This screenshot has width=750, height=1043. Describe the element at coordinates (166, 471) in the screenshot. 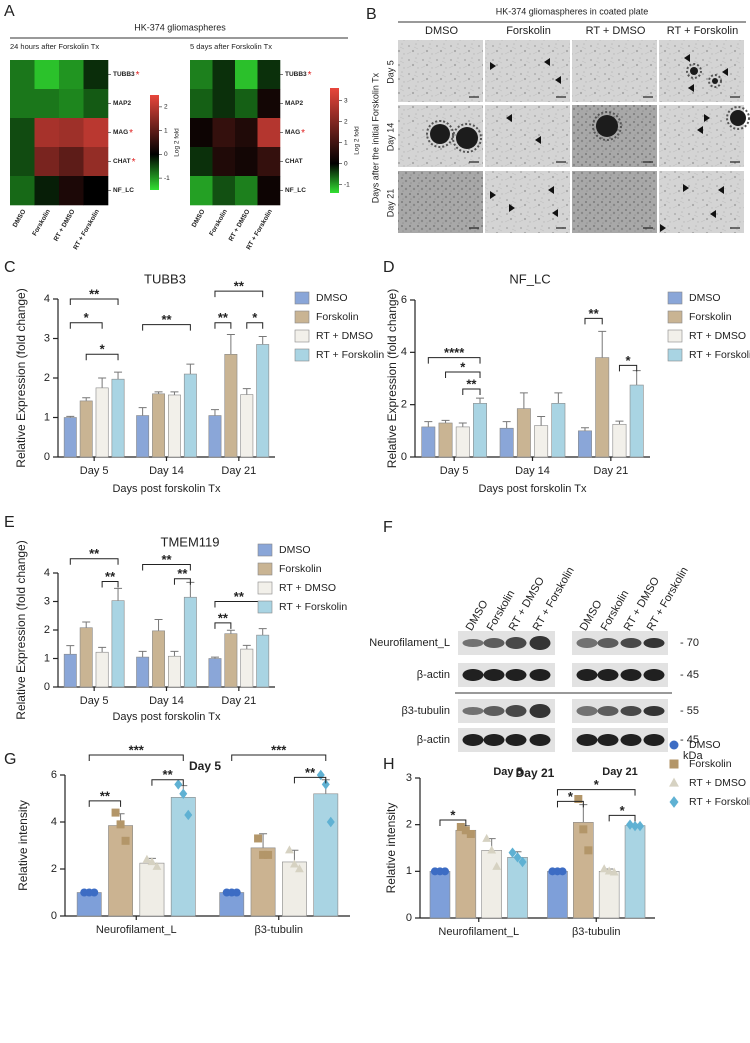

I see `x-tick-label: Day 14` at that location.